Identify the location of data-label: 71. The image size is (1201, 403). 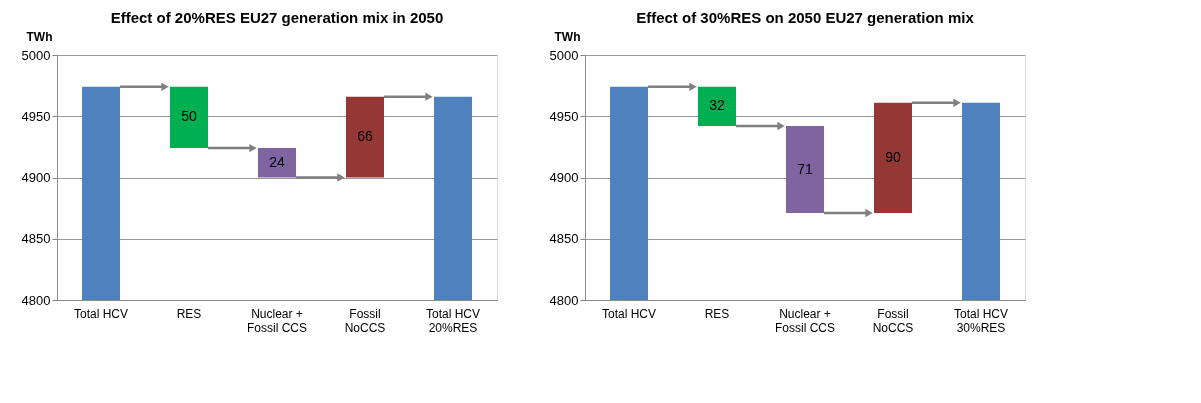
(805, 168).